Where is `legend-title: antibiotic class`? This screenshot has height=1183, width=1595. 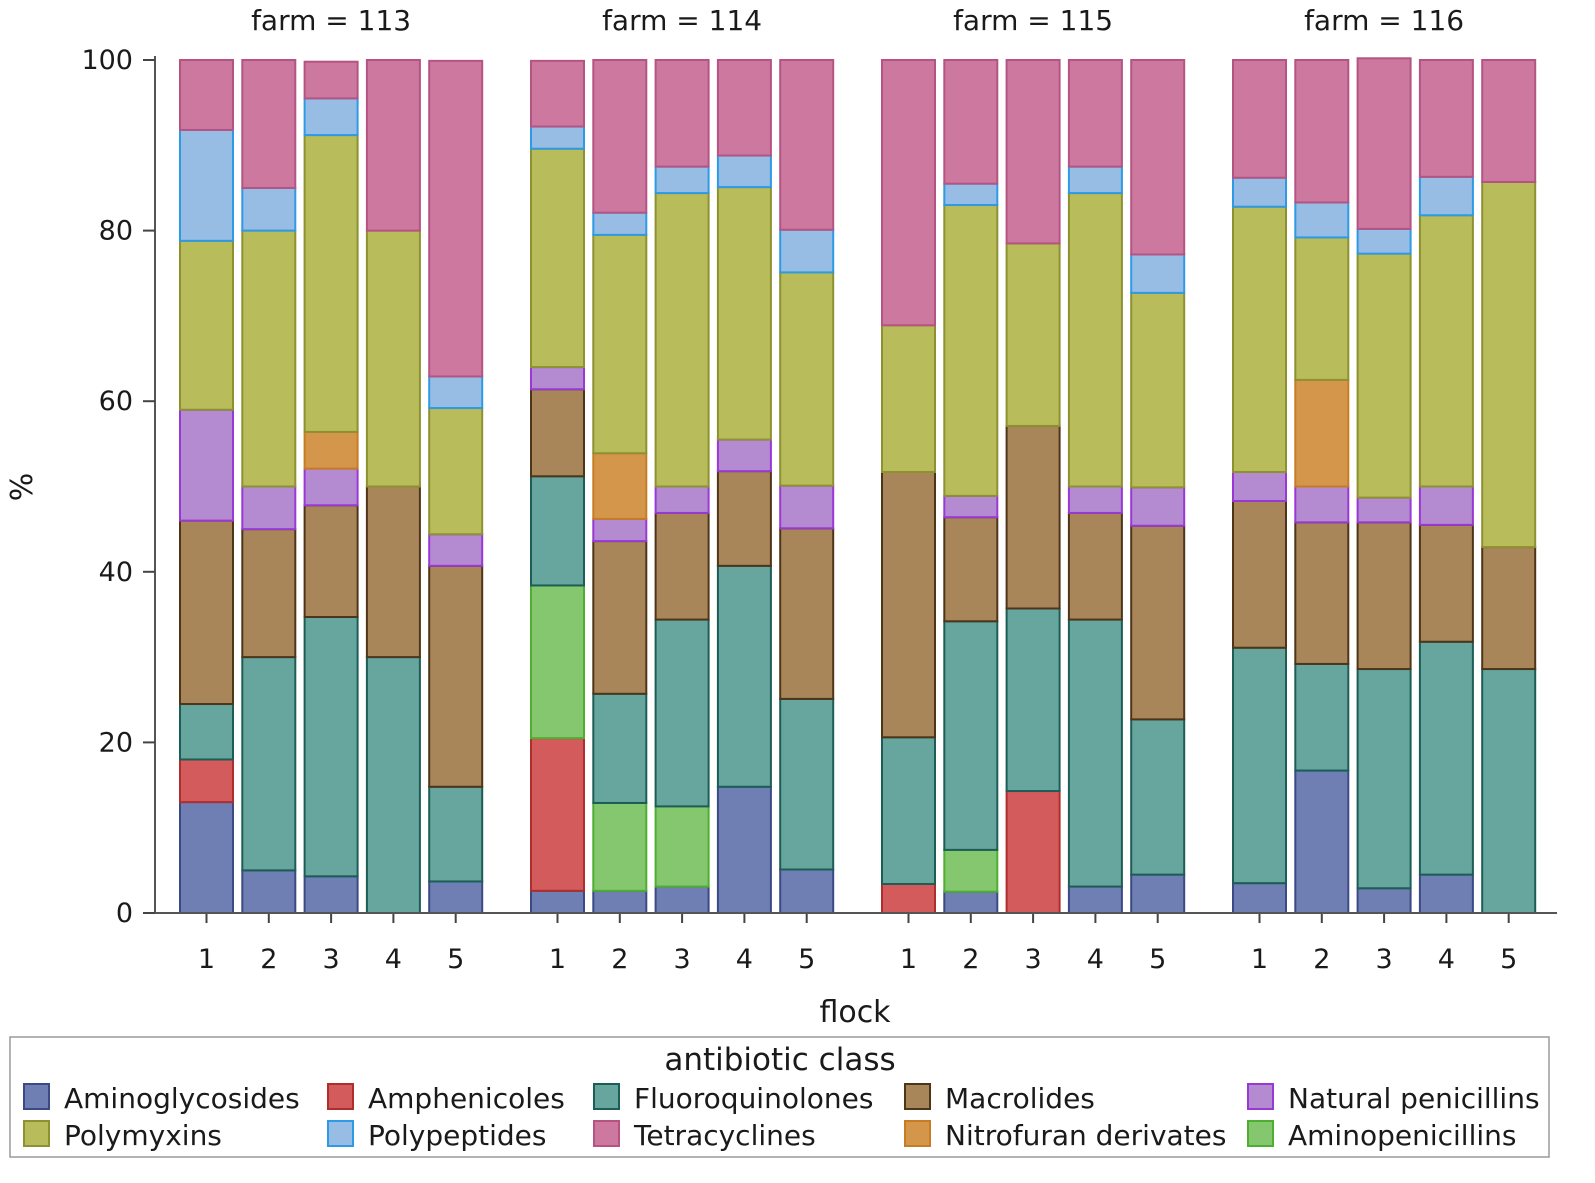
legend-title: antibiotic class is located at coordinates (779, 1060).